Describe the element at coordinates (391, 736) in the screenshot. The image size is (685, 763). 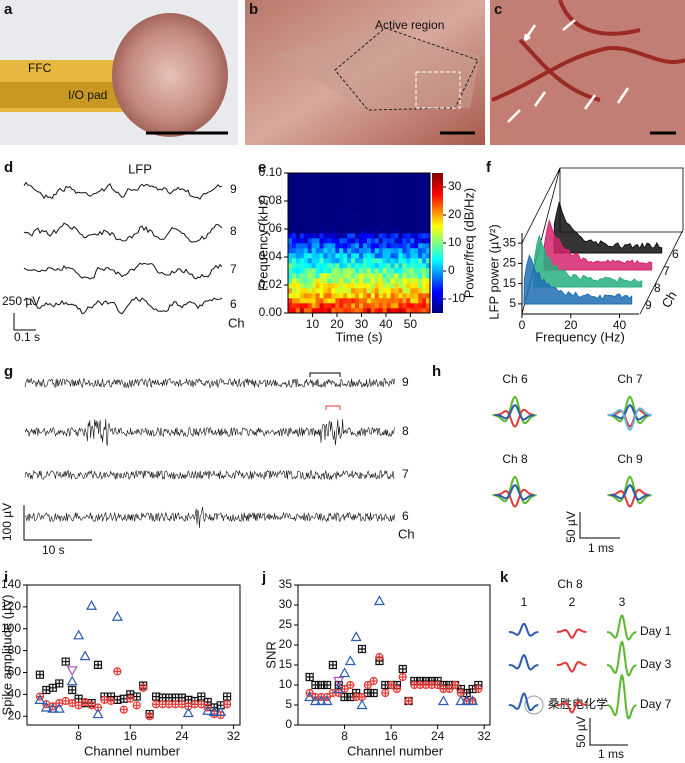
I see `x-tick-label: 16` at that location.